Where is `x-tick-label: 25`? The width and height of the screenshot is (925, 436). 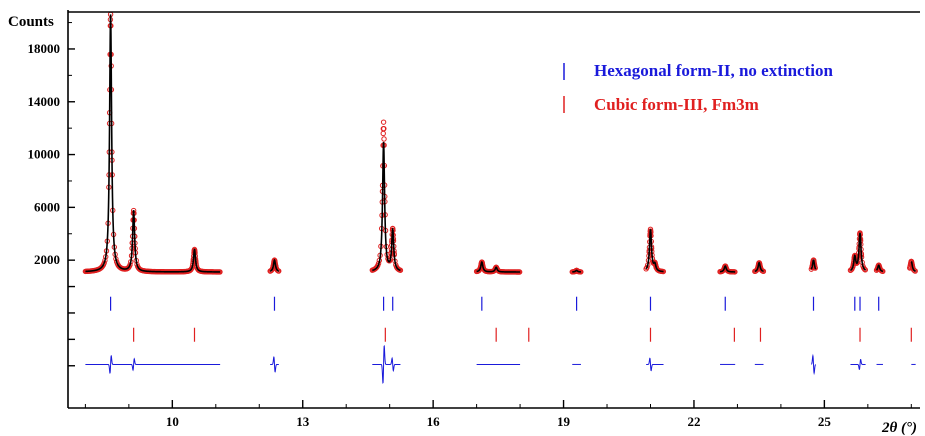 x-tick-label: 25 is located at coordinates (825, 421).